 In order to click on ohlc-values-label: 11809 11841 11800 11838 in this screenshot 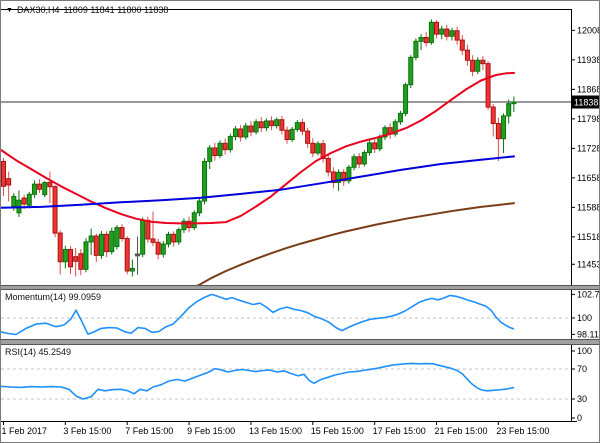, I will do `click(116, 10)`.